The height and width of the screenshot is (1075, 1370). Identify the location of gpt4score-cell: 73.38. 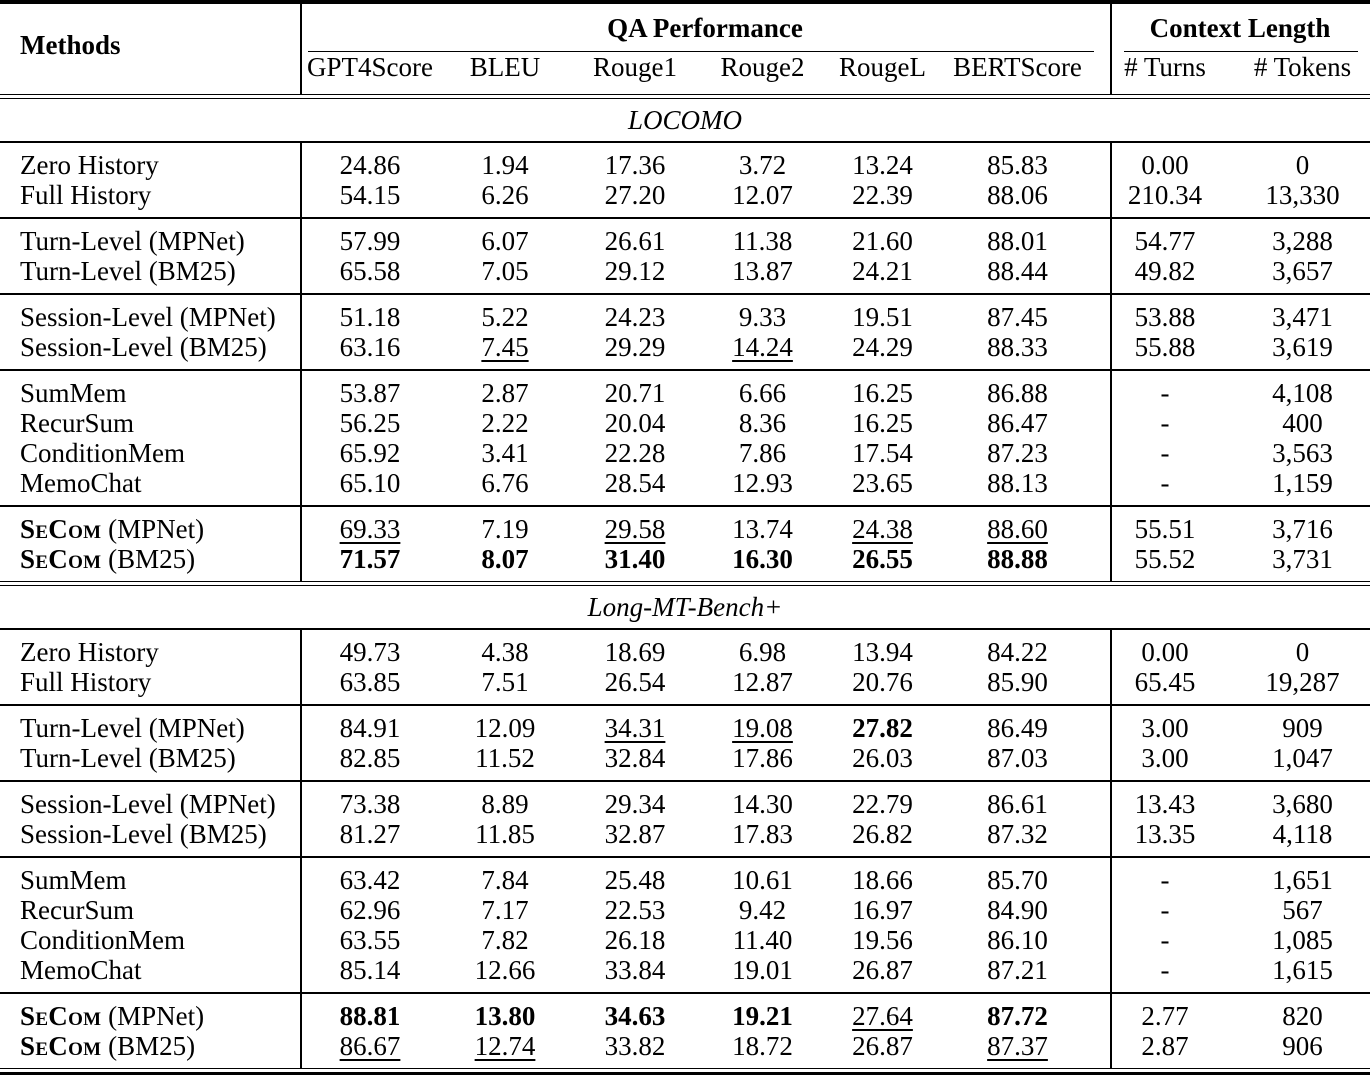
(370, 804).